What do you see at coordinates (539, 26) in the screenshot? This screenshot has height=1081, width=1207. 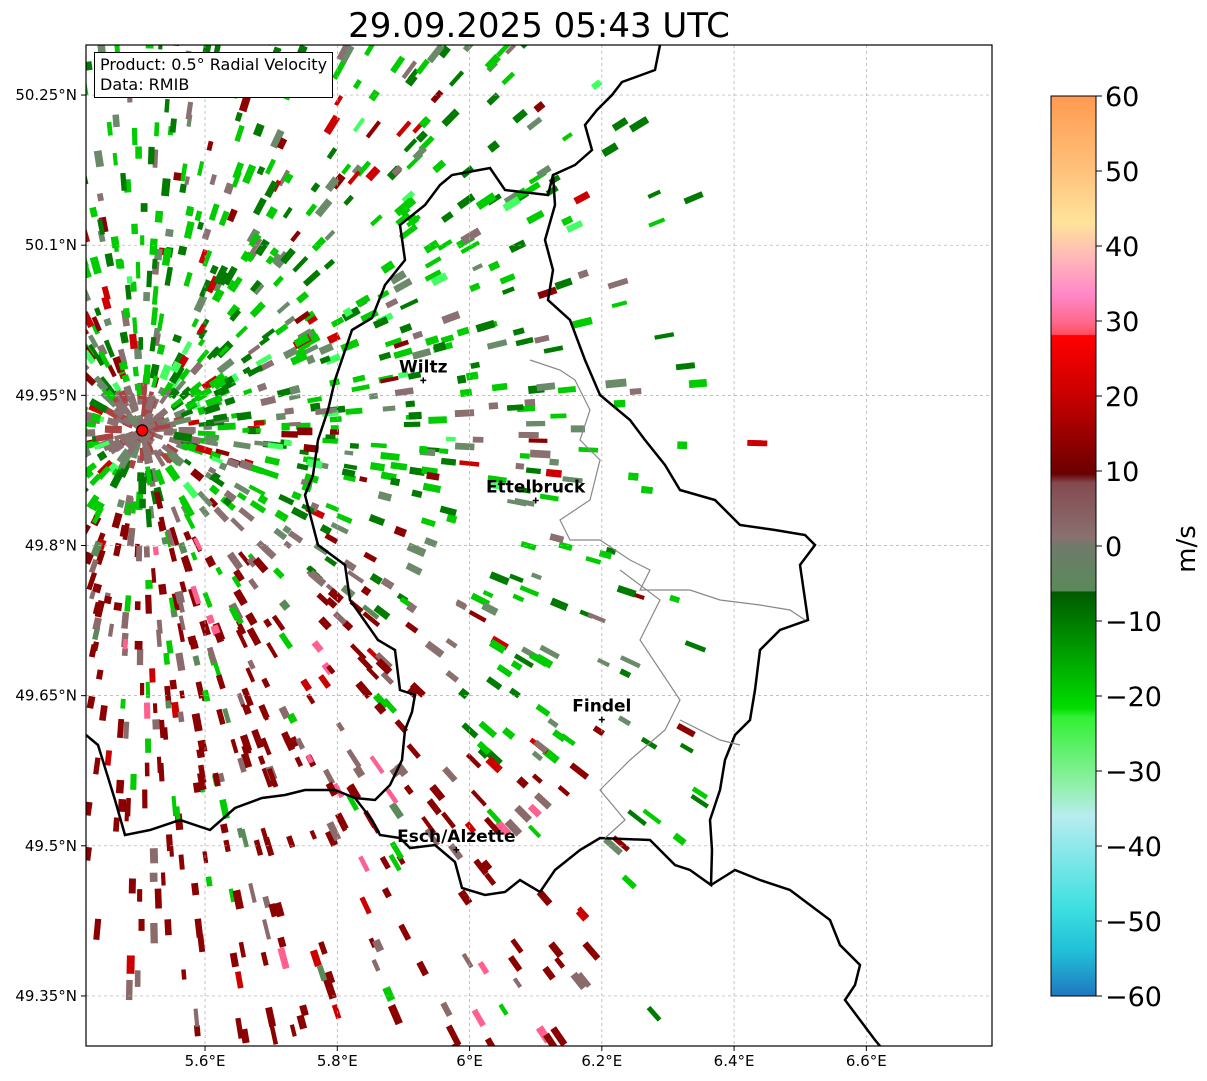 I see `map-title: 29.09.2025 05:43 UTC` at bounding box center [539, 26].